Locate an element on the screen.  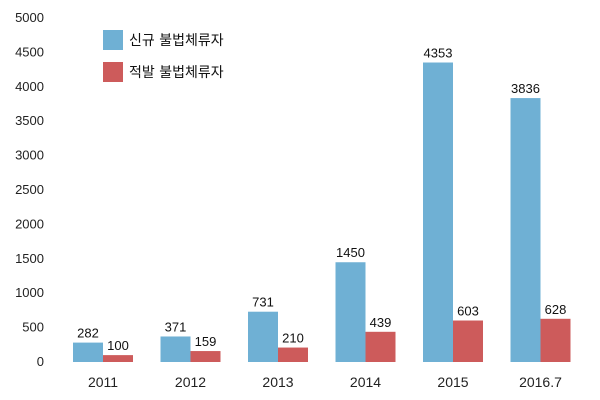
bar-caught-2016.7 is located at coordinates (555, 340).